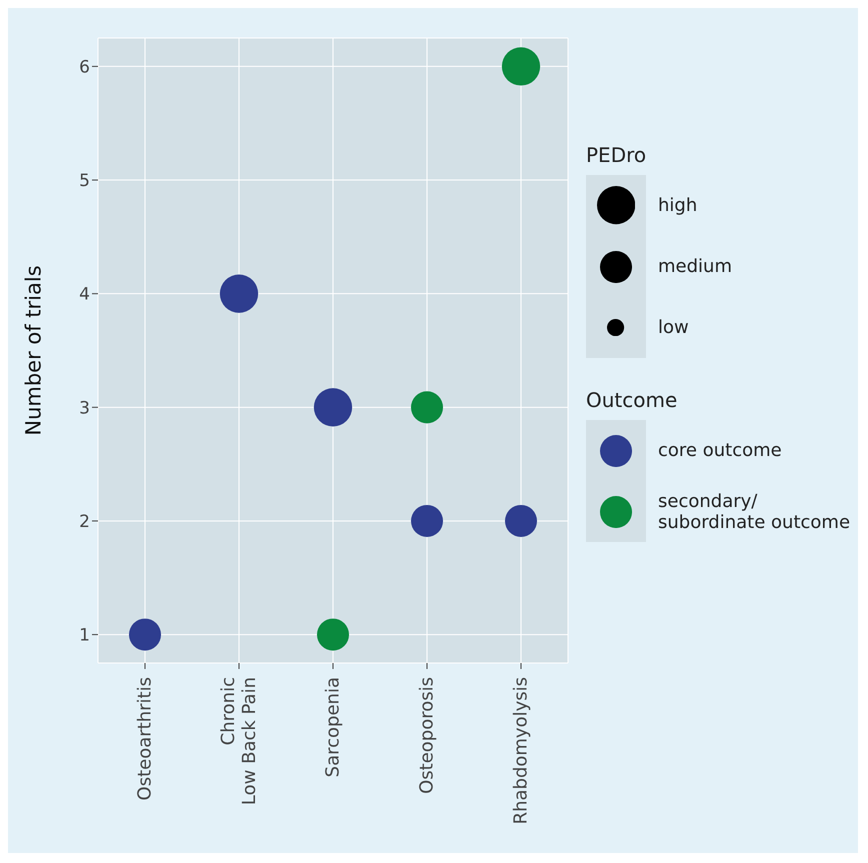 The width and height of the screenshot is (868, 863). Describe the element at coordinates (755, 511) in the screenshot. I see `legend-label: secondary/ subordinate outcome` at that location.